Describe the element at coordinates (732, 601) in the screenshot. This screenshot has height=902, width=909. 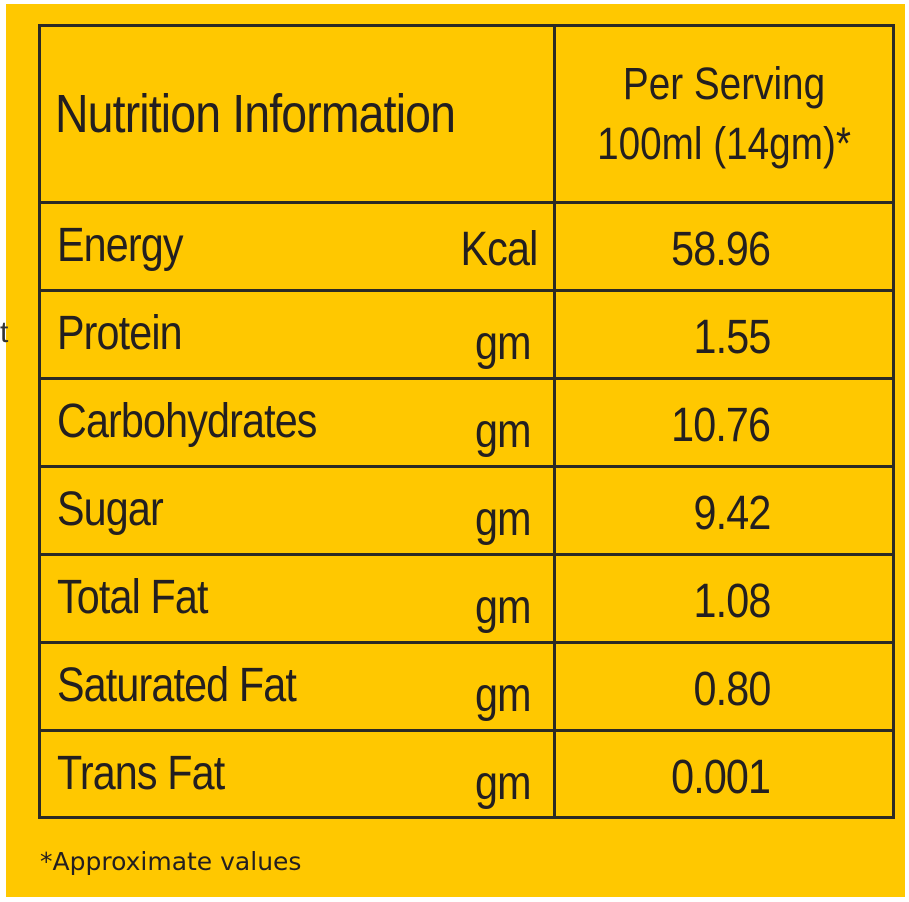
I see `nutrient-value: 1.08` at that location.